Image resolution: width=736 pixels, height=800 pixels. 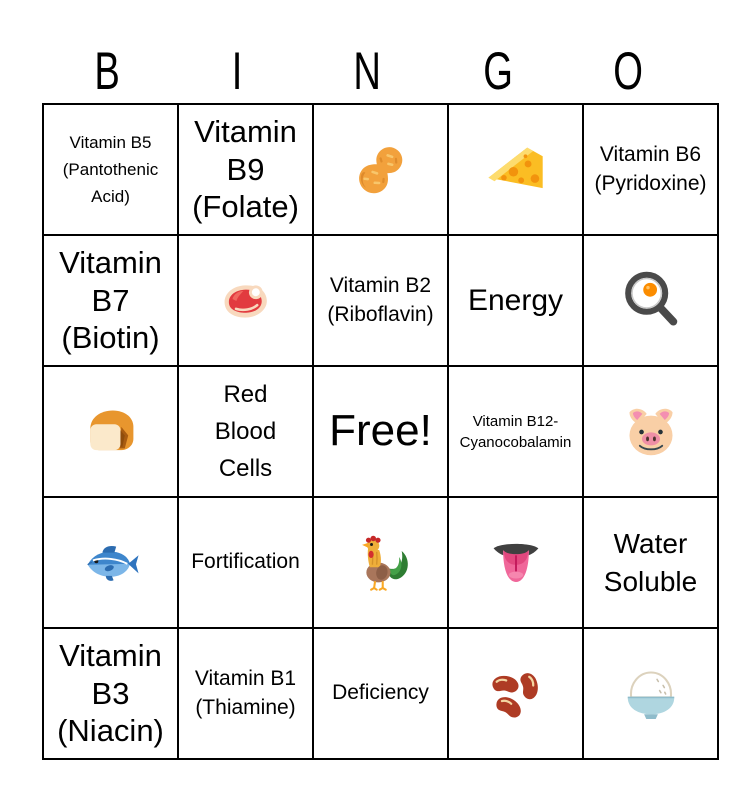 I want to click on cell-label: Vitamin B5 (Pantothenic Acid), so click(x=110, y=169).